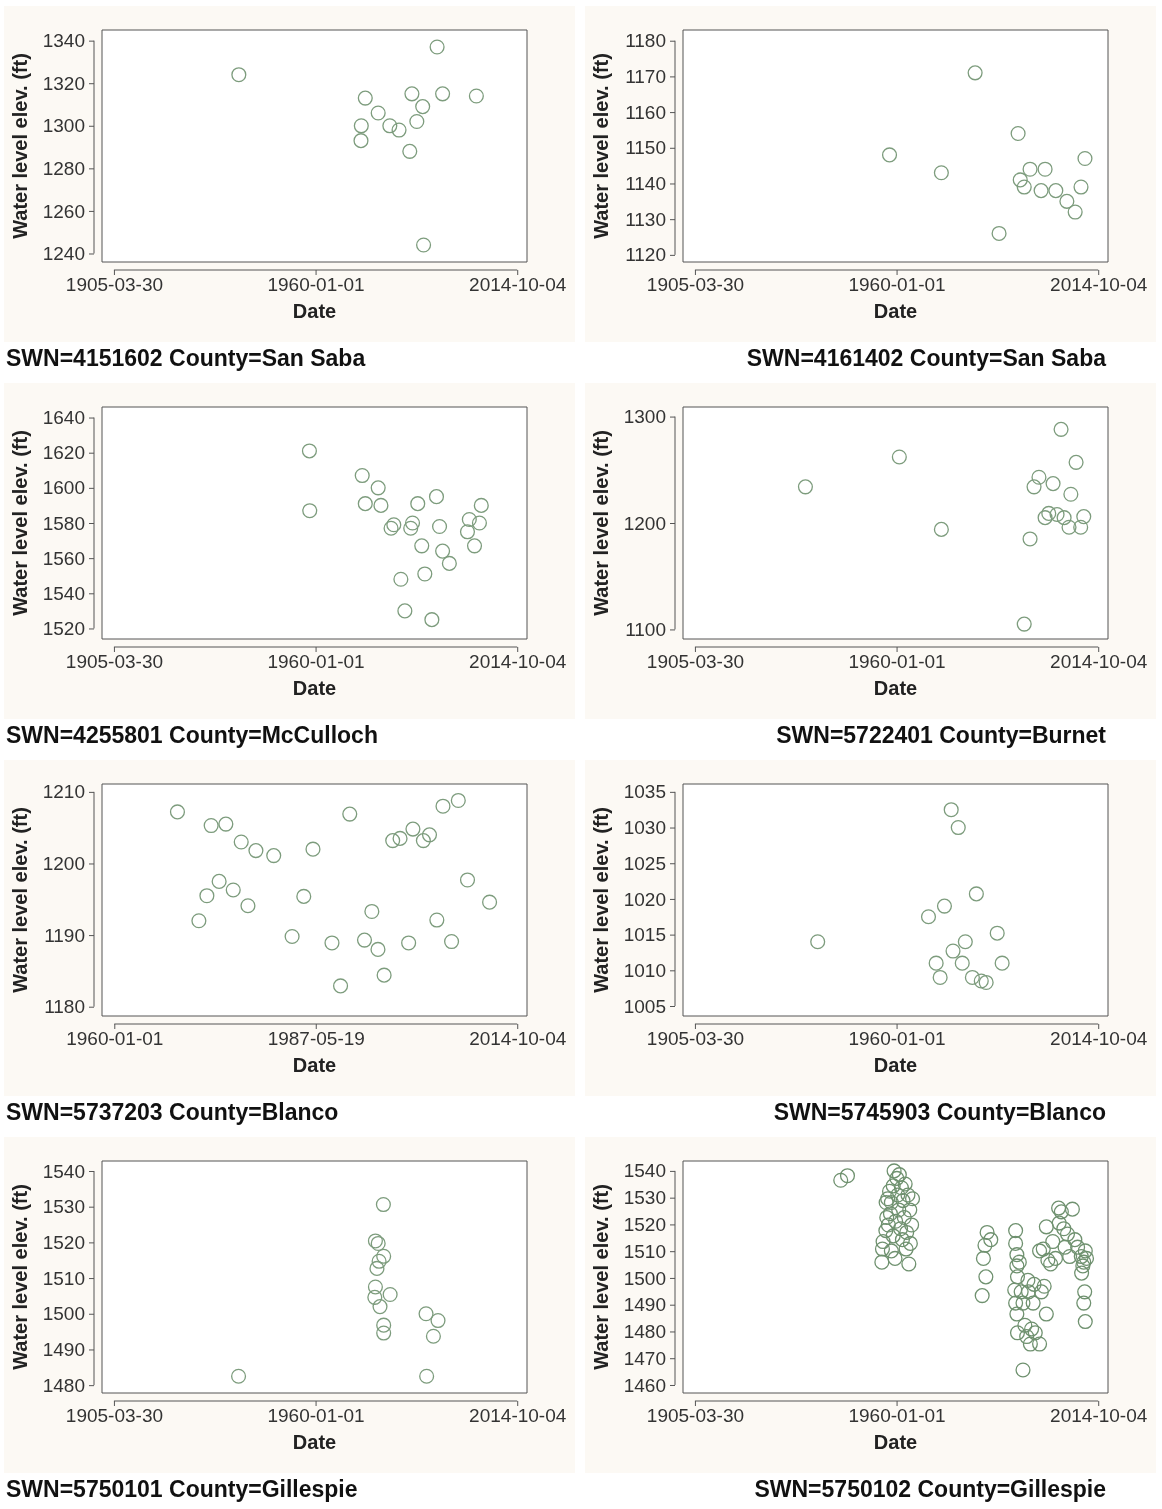  What do you see at coordinates (644, 792) in the screenshot?
I see `y-tick-label: 1035` at bounding box center [644, 792].